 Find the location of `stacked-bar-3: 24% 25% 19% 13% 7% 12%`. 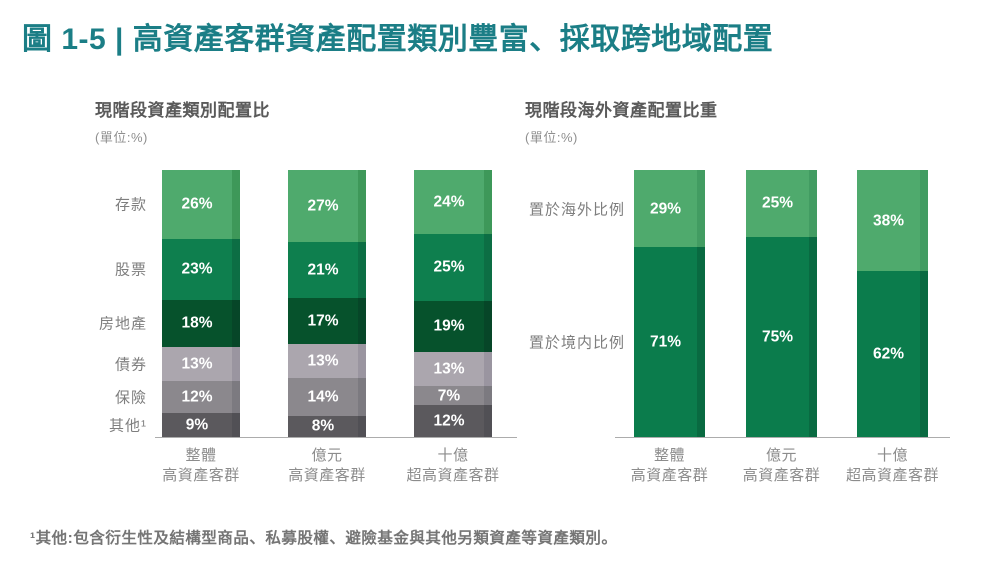

stacked-bar-3: 24% 25% 19% 13% 7% 12% is located at coordinates (453, 303).